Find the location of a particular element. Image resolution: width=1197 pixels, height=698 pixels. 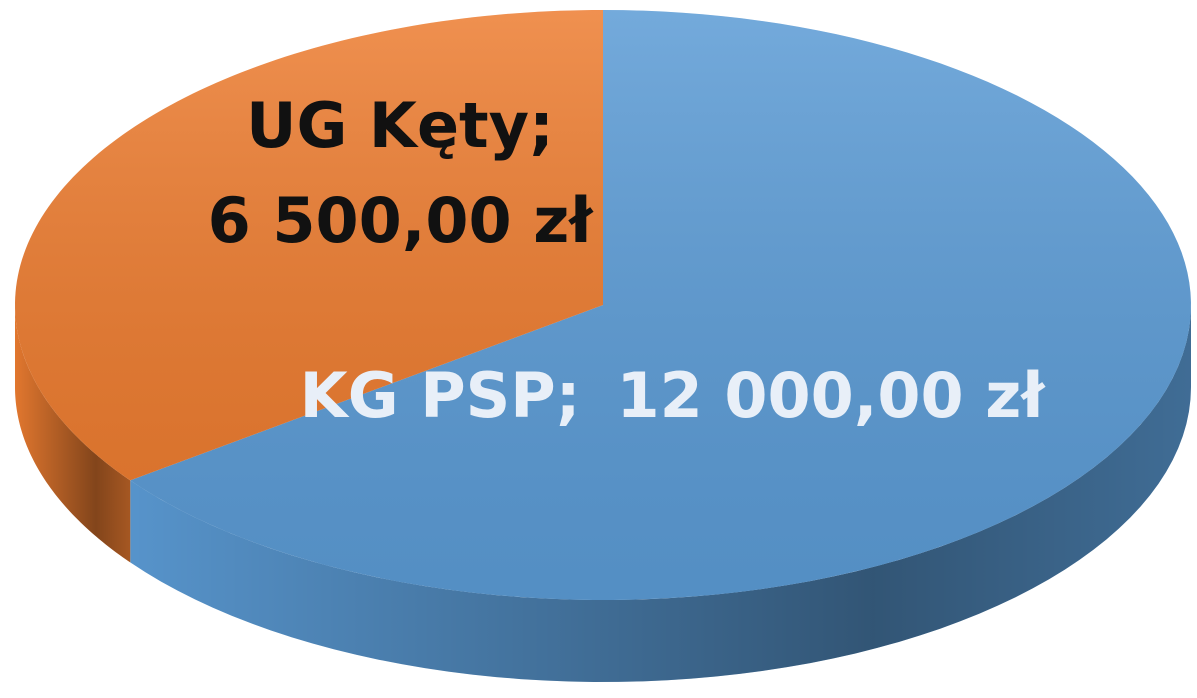

data-label: UG Kęty; is located at coordinates (400, 125).